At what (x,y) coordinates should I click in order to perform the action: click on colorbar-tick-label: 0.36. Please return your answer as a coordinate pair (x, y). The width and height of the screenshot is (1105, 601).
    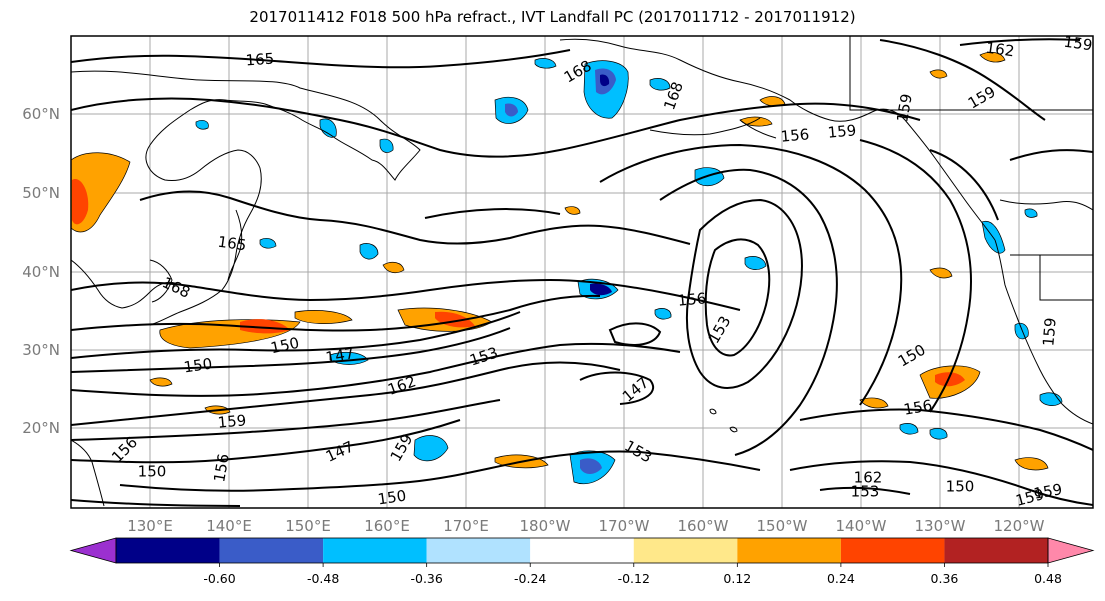
    Looking at the image, I should click on (945, 578).